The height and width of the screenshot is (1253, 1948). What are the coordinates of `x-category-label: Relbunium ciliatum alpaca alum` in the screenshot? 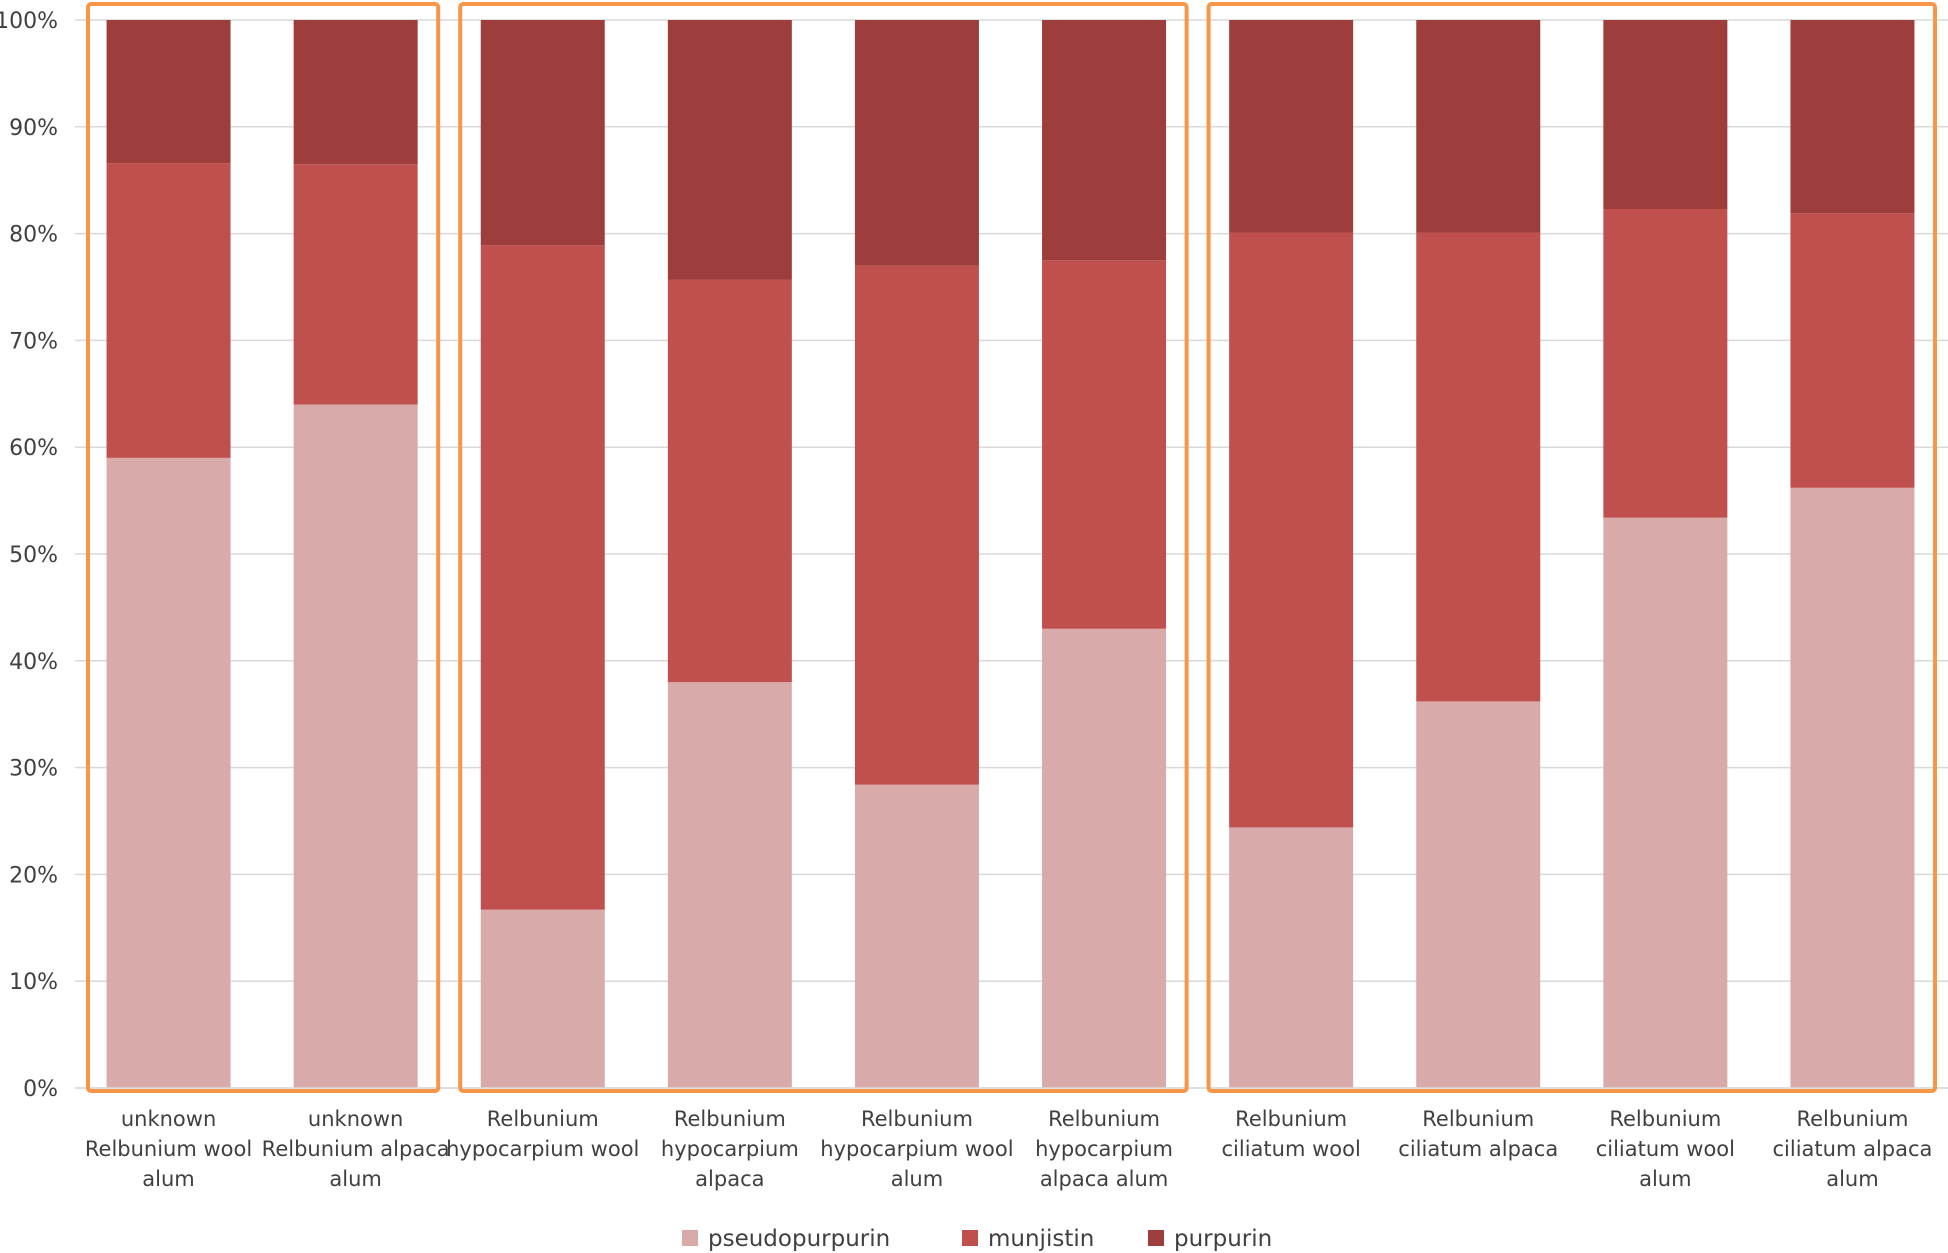 It's located at (1852, 1149).